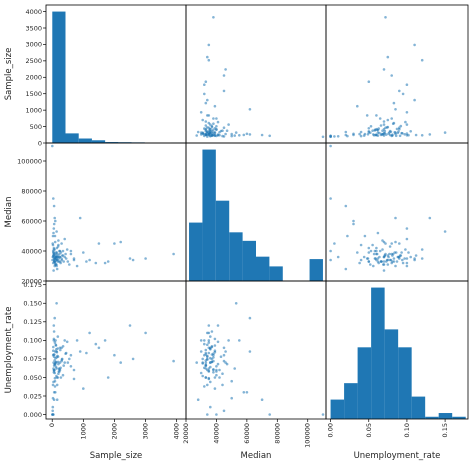  What do you see at coordinates (216, 433) in the screenshot?
I see `x-tick-label-median-1: 40000` at bounding box center [216, 433].